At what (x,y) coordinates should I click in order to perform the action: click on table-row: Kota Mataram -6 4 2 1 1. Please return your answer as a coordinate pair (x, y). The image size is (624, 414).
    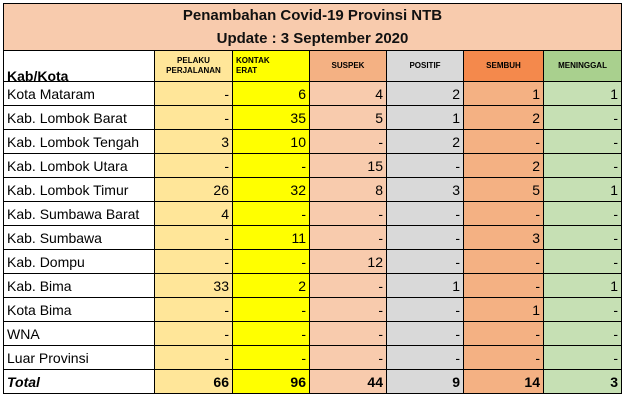
    Looking at the image, I should click on (313, 93).